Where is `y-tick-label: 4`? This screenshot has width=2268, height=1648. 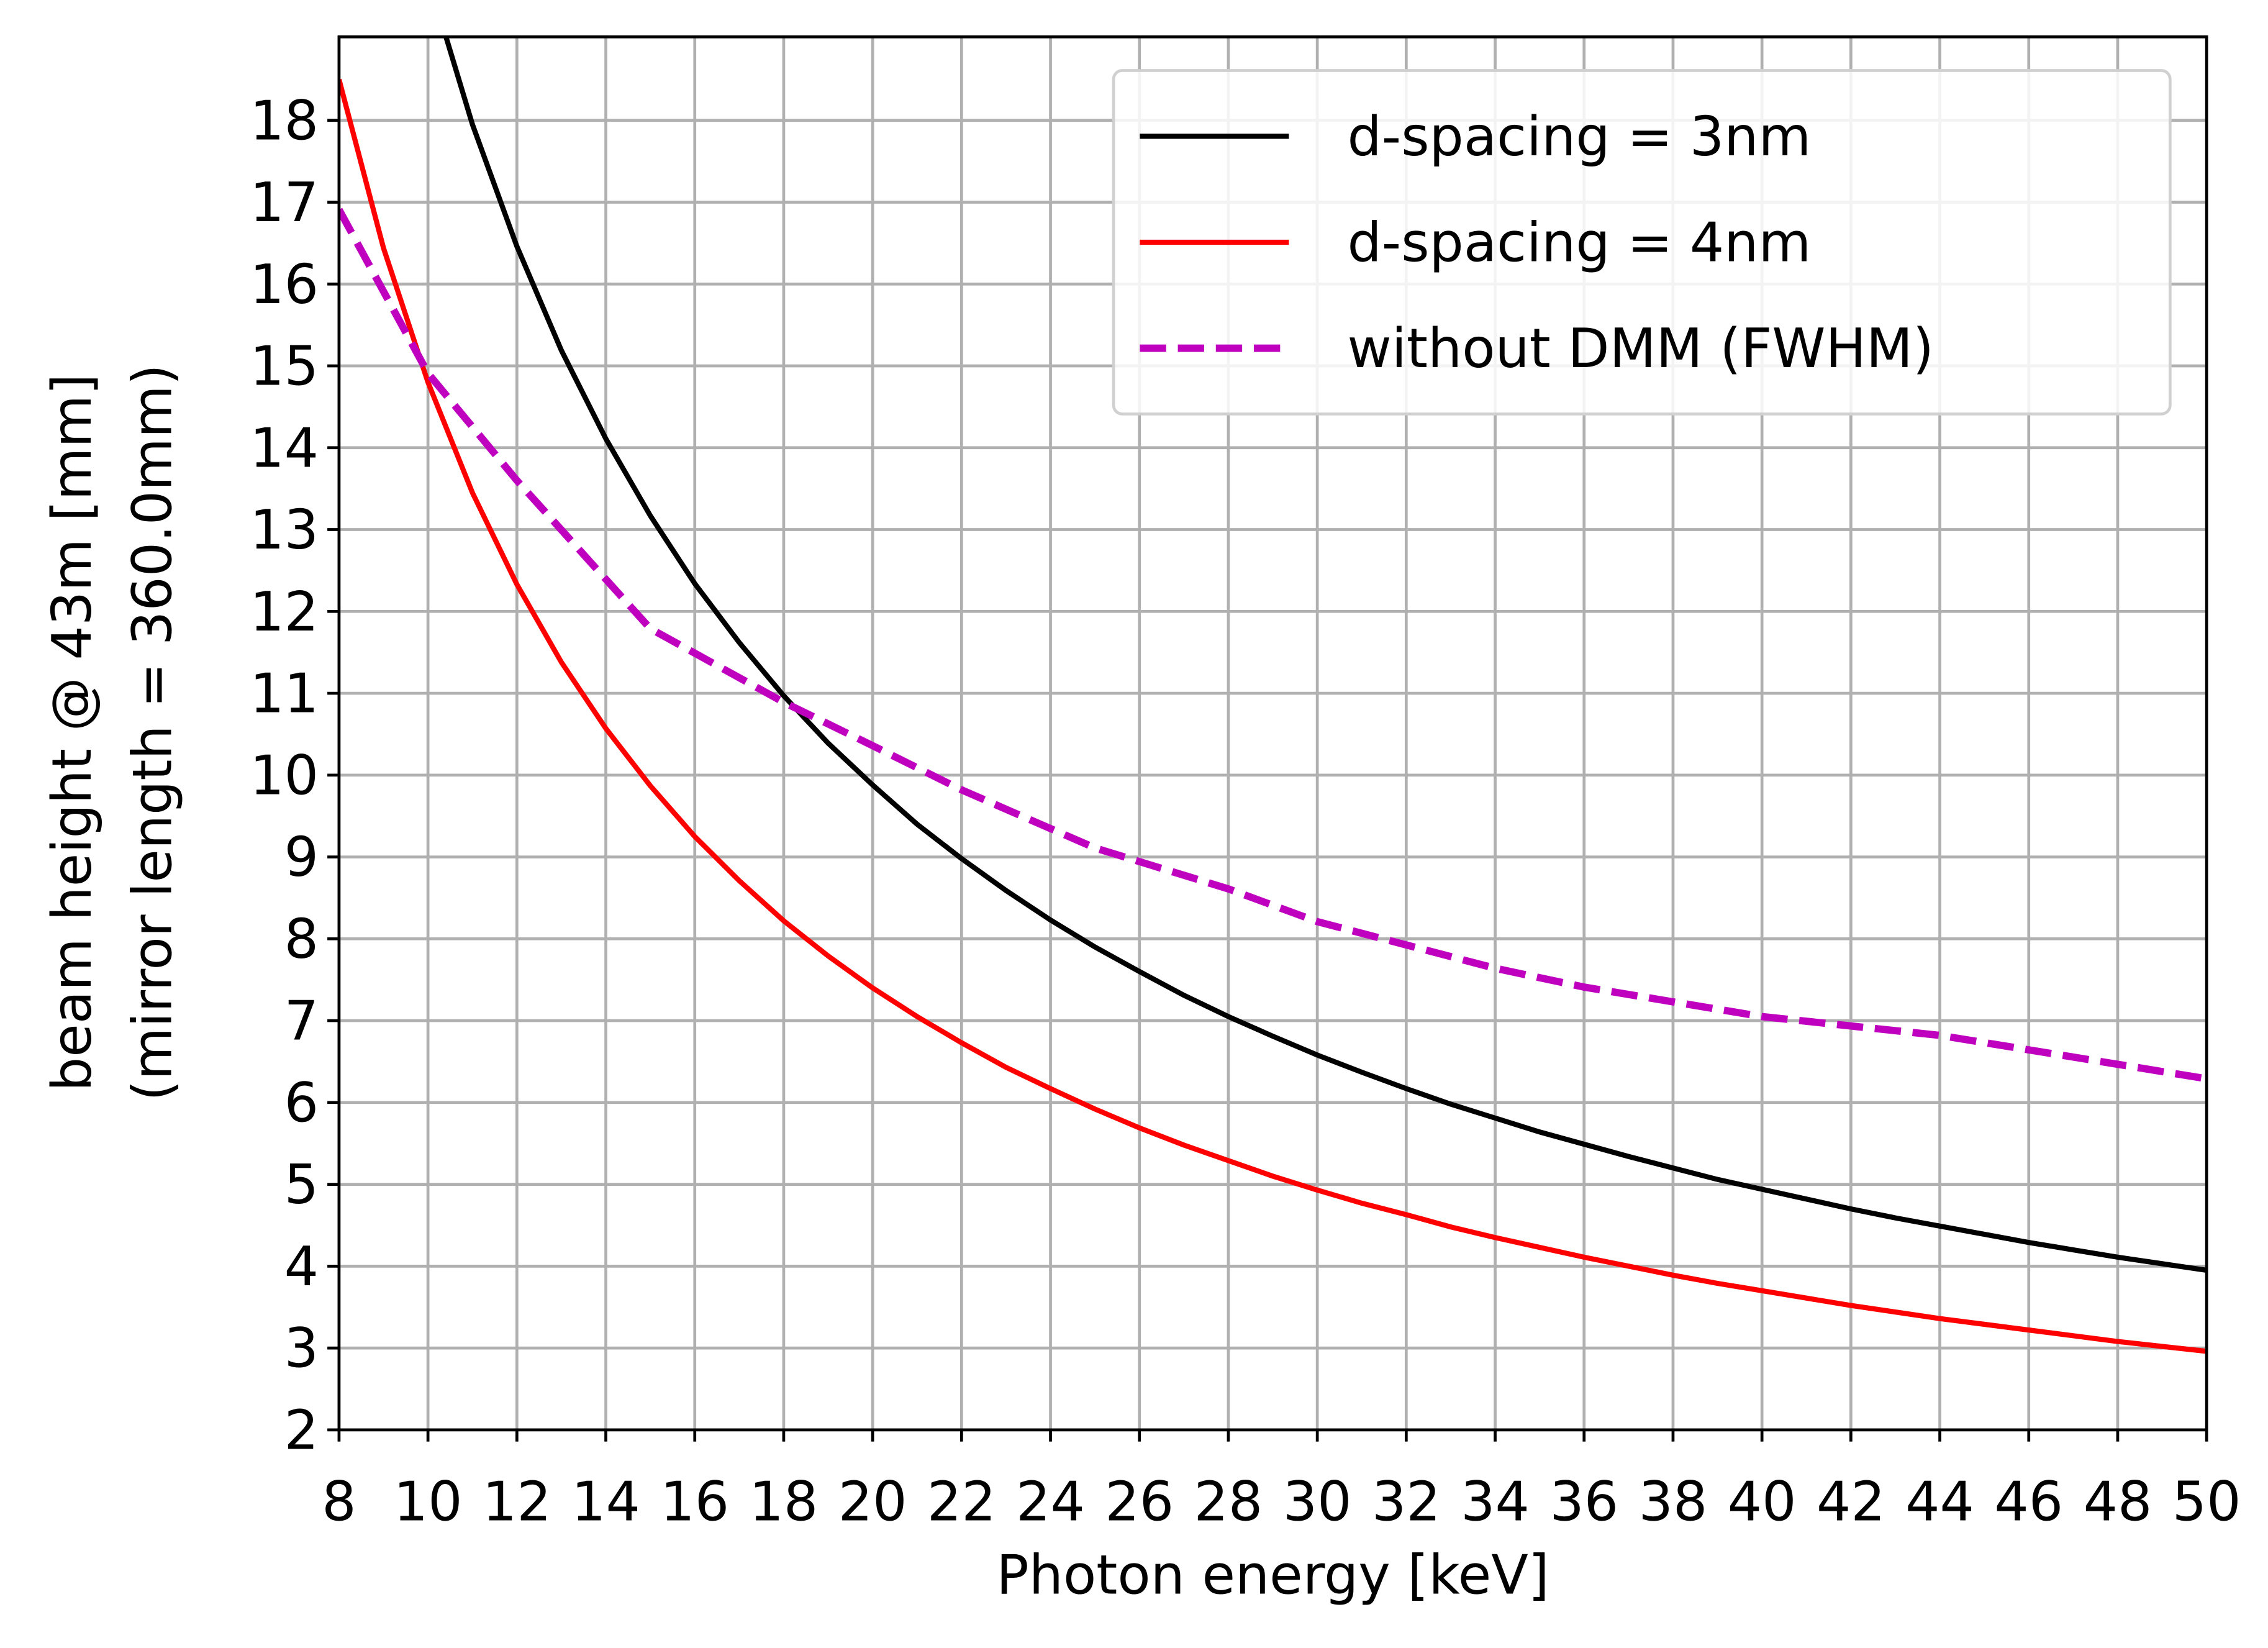
y-tick-label: 4 is located at coordinates (301, 1266).